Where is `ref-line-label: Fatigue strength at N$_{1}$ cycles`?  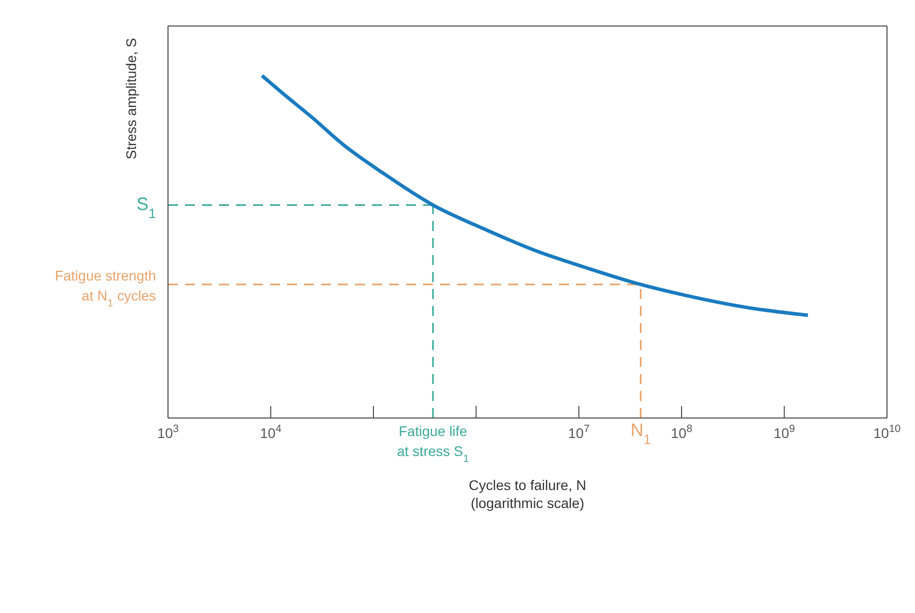
ref-line-label: Fatigue strength at N$_{1}$ cycles is located at coordinates (105, 288).